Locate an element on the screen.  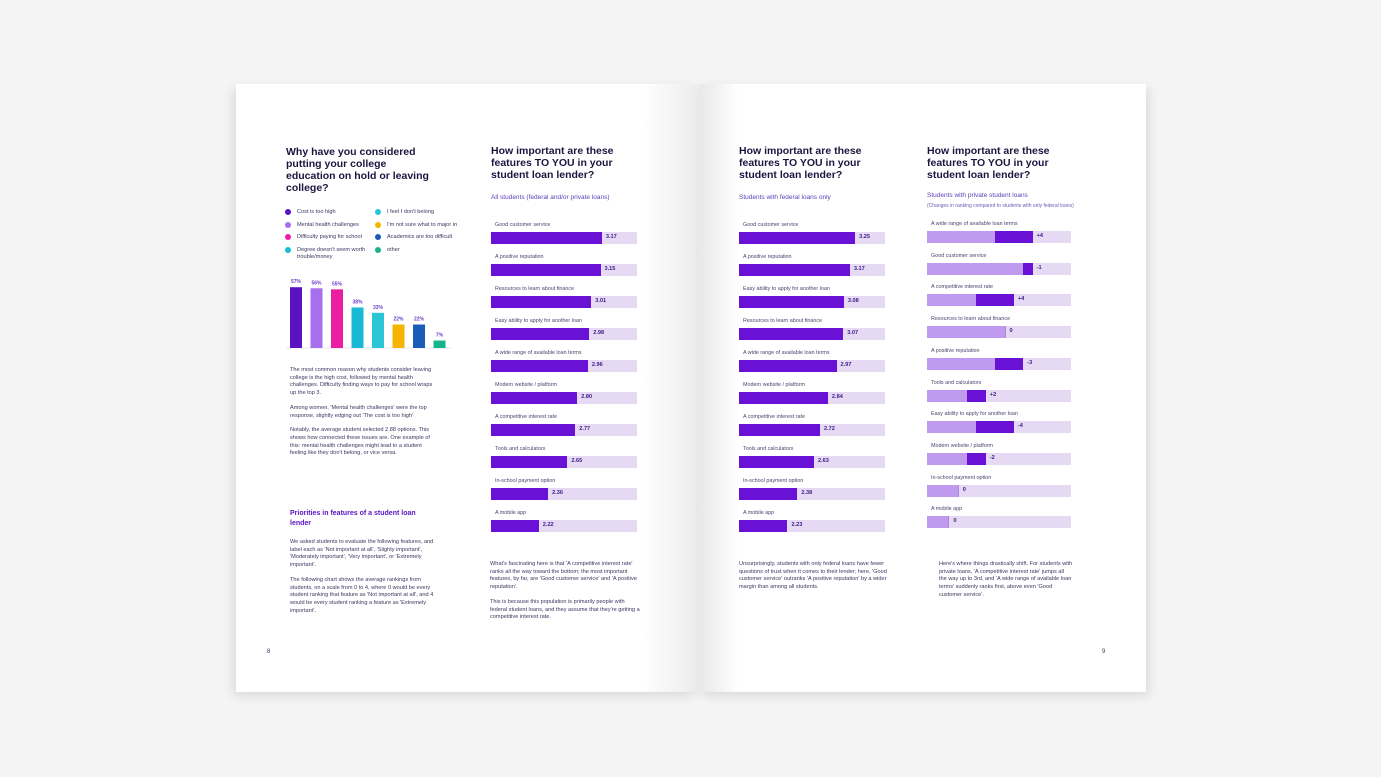
feature-bar-track: 2.23 is located at coordinates (812, 526).